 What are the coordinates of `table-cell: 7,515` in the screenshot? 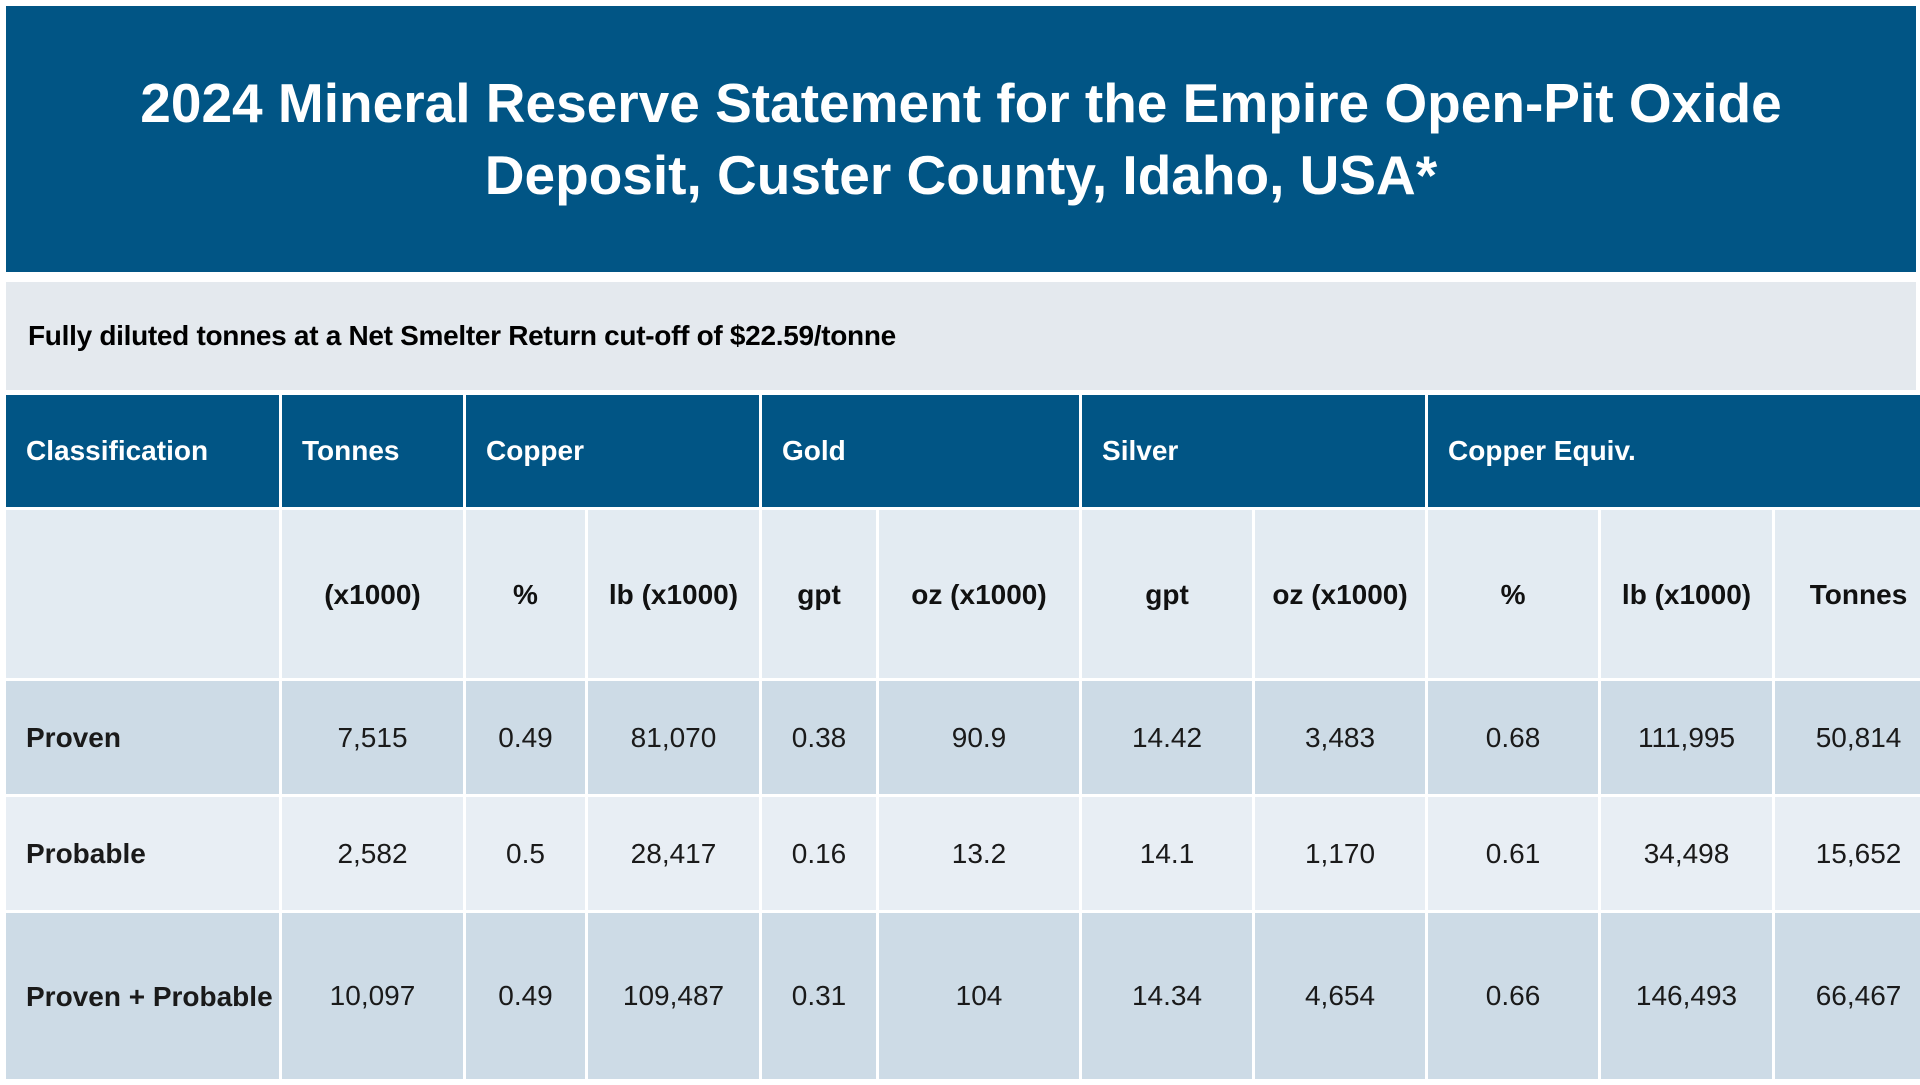 It's located at (372, 737).